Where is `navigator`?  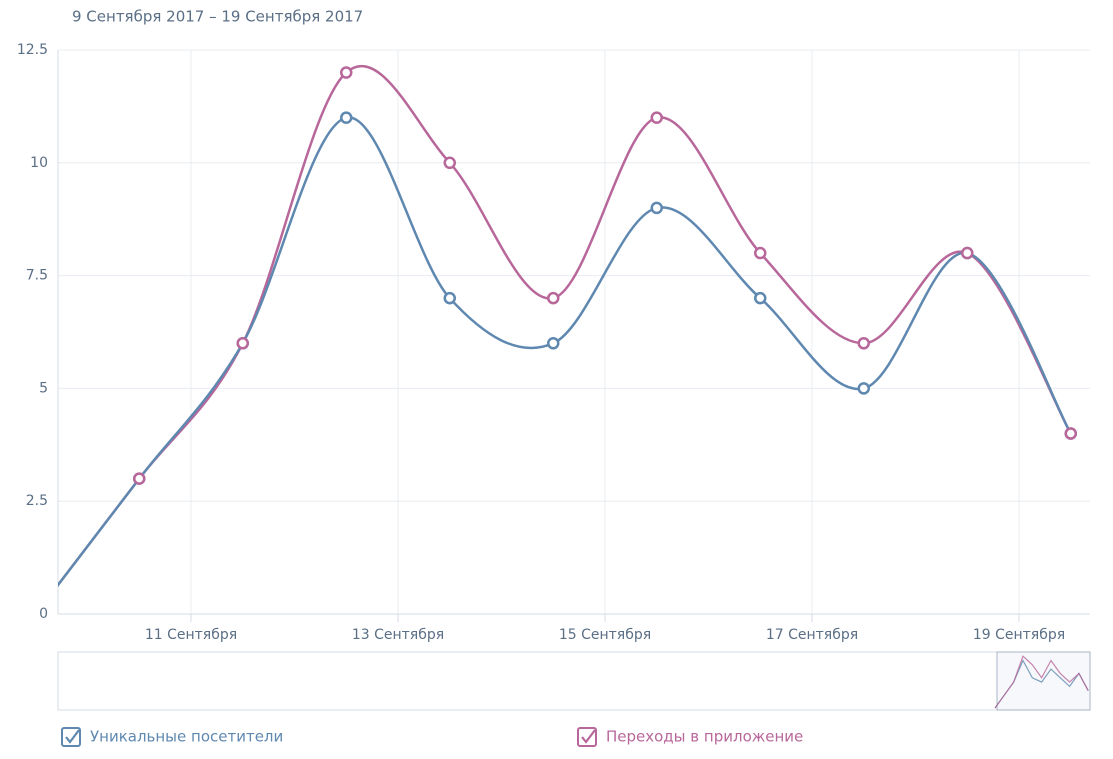
navigator is located at coordinates (574, 681).